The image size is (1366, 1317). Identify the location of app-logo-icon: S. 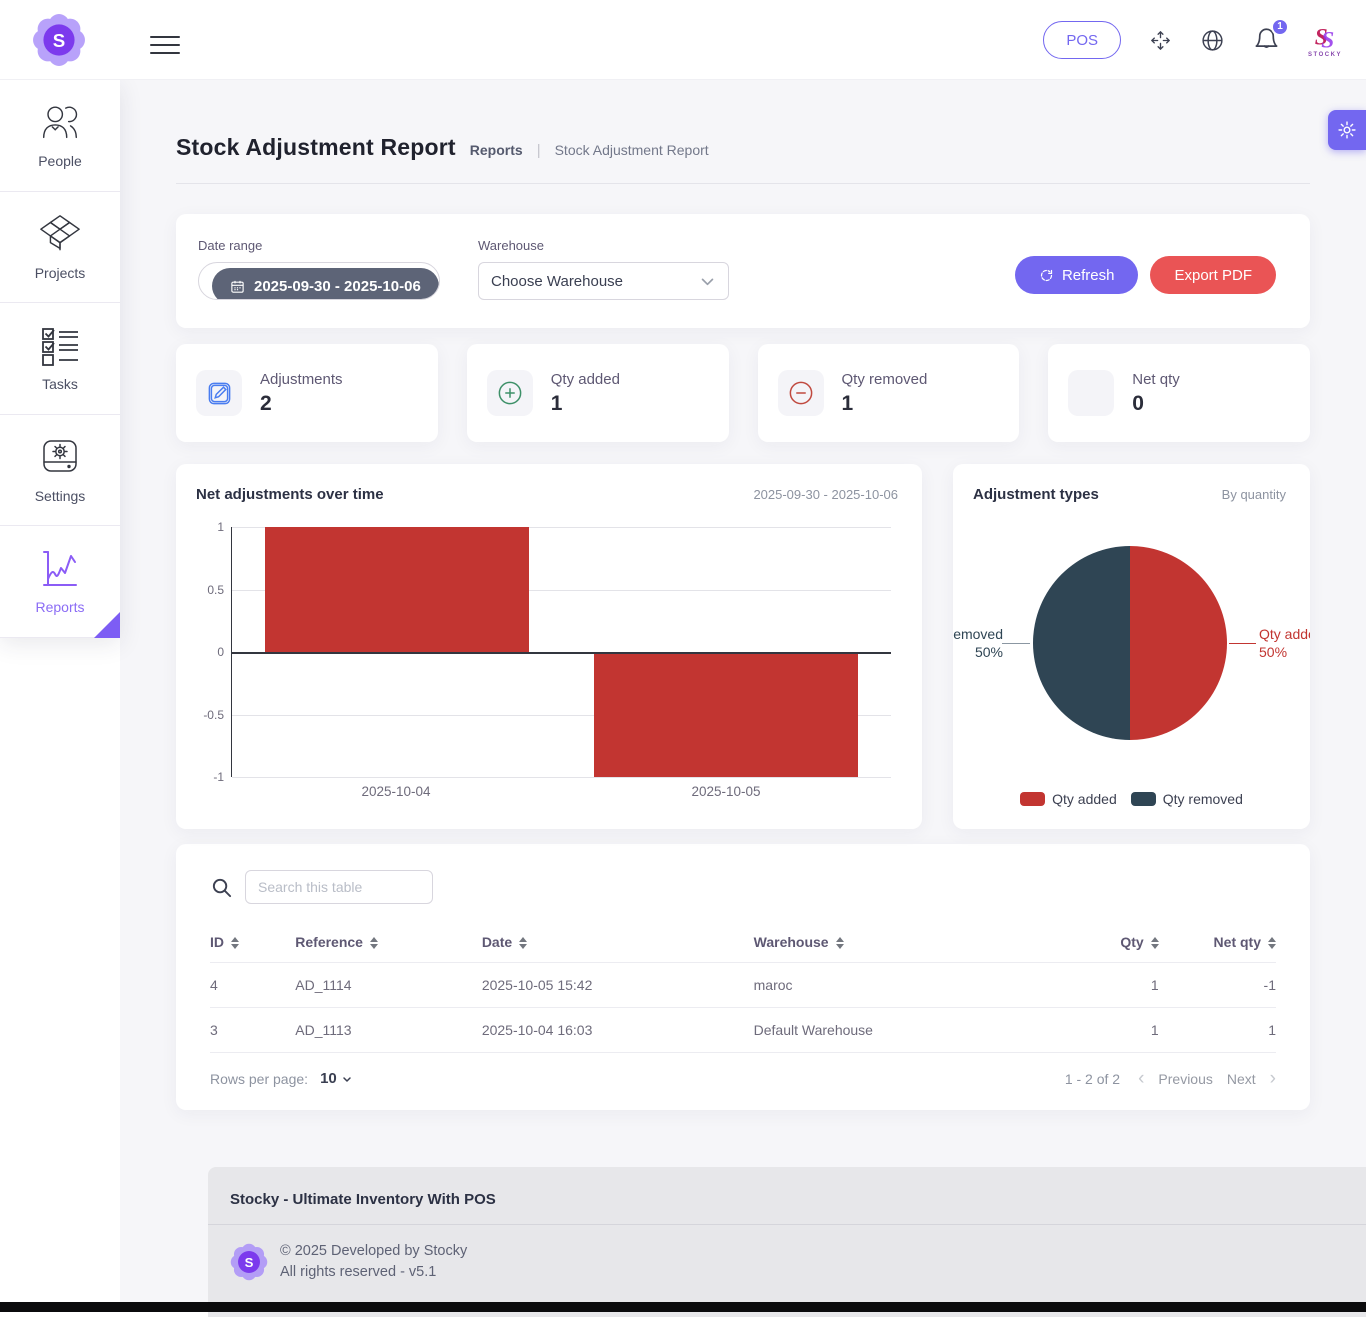
(59, 40).